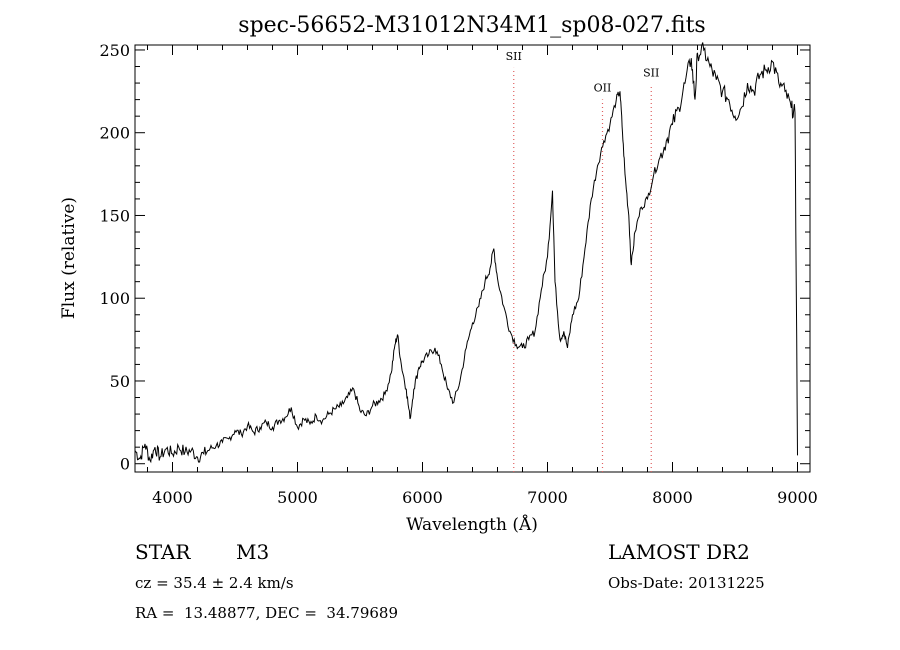 This screenshot has height=650, width=900. I want to click on object-type: STAR, so click(163, 552).